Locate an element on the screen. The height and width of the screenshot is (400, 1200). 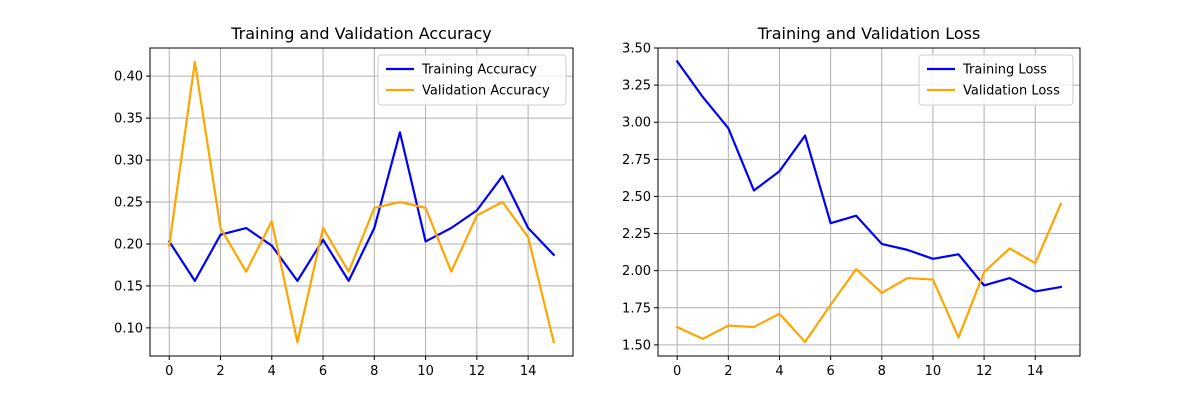
legend: Training Loss Validation Loss is located at coordinates (996, 80).